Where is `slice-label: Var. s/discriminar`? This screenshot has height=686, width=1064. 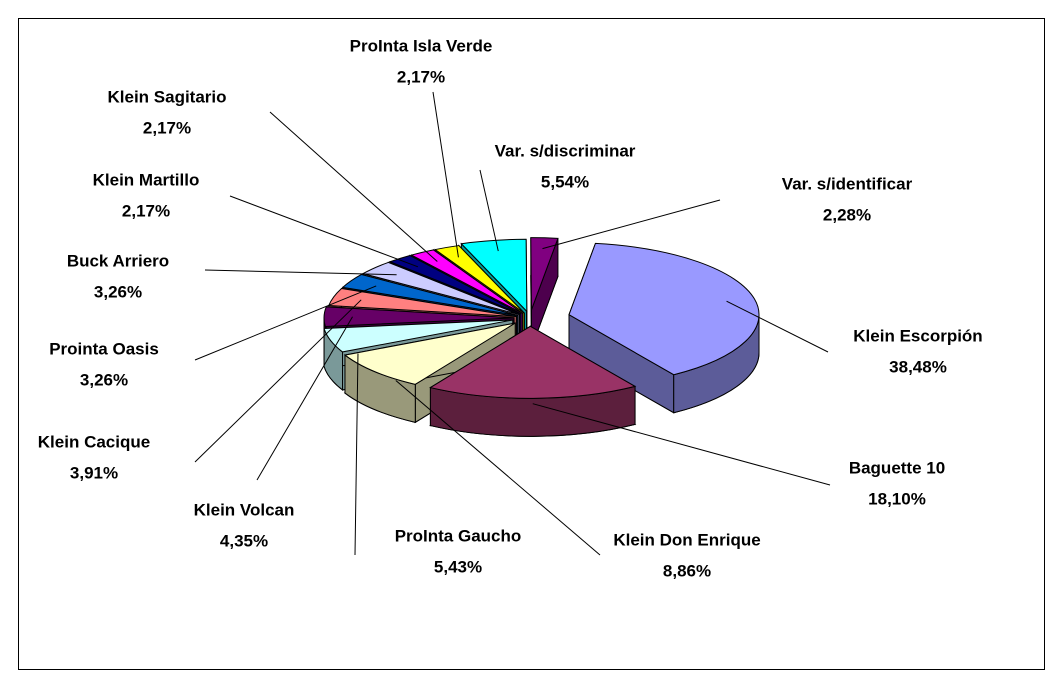
slice-label: Var. s/discriminar is located at coordinates (565, 150).